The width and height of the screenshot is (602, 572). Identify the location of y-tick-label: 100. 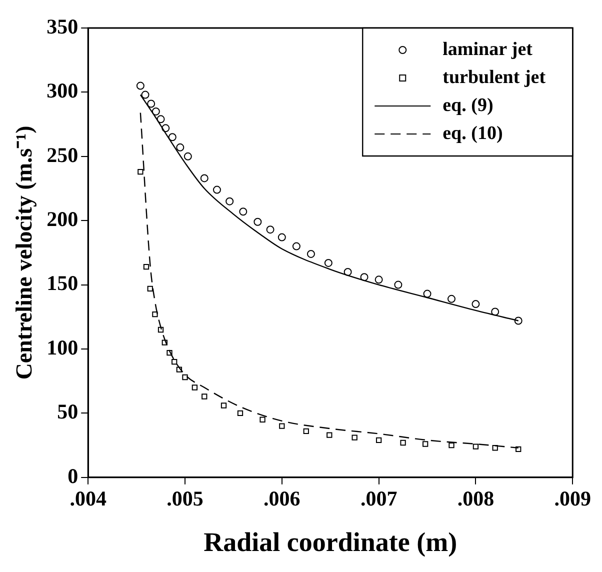
(62, 347).